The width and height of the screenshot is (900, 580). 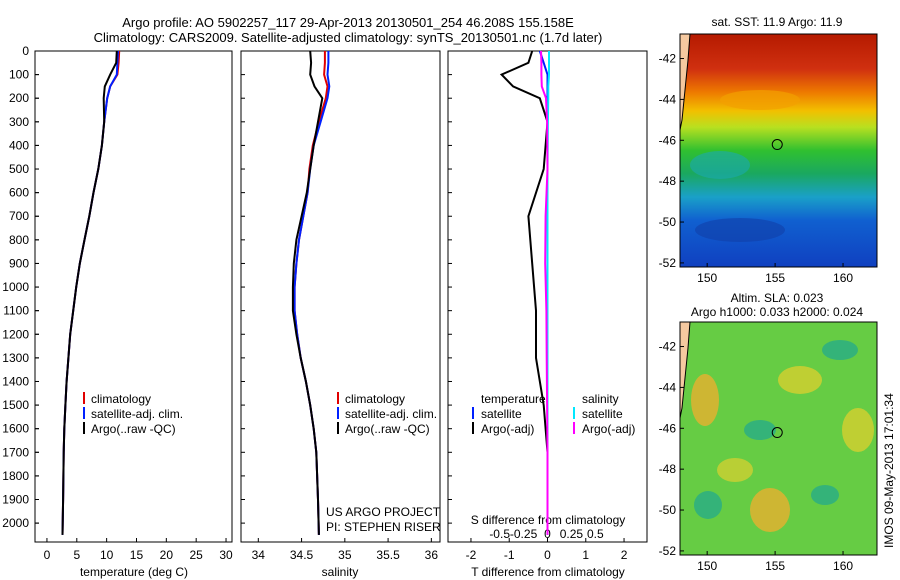 I want to click on sst-map-axes: 150 155 160 -42 -44 -46 -48 -50 -52, so click(x=756, y=168).